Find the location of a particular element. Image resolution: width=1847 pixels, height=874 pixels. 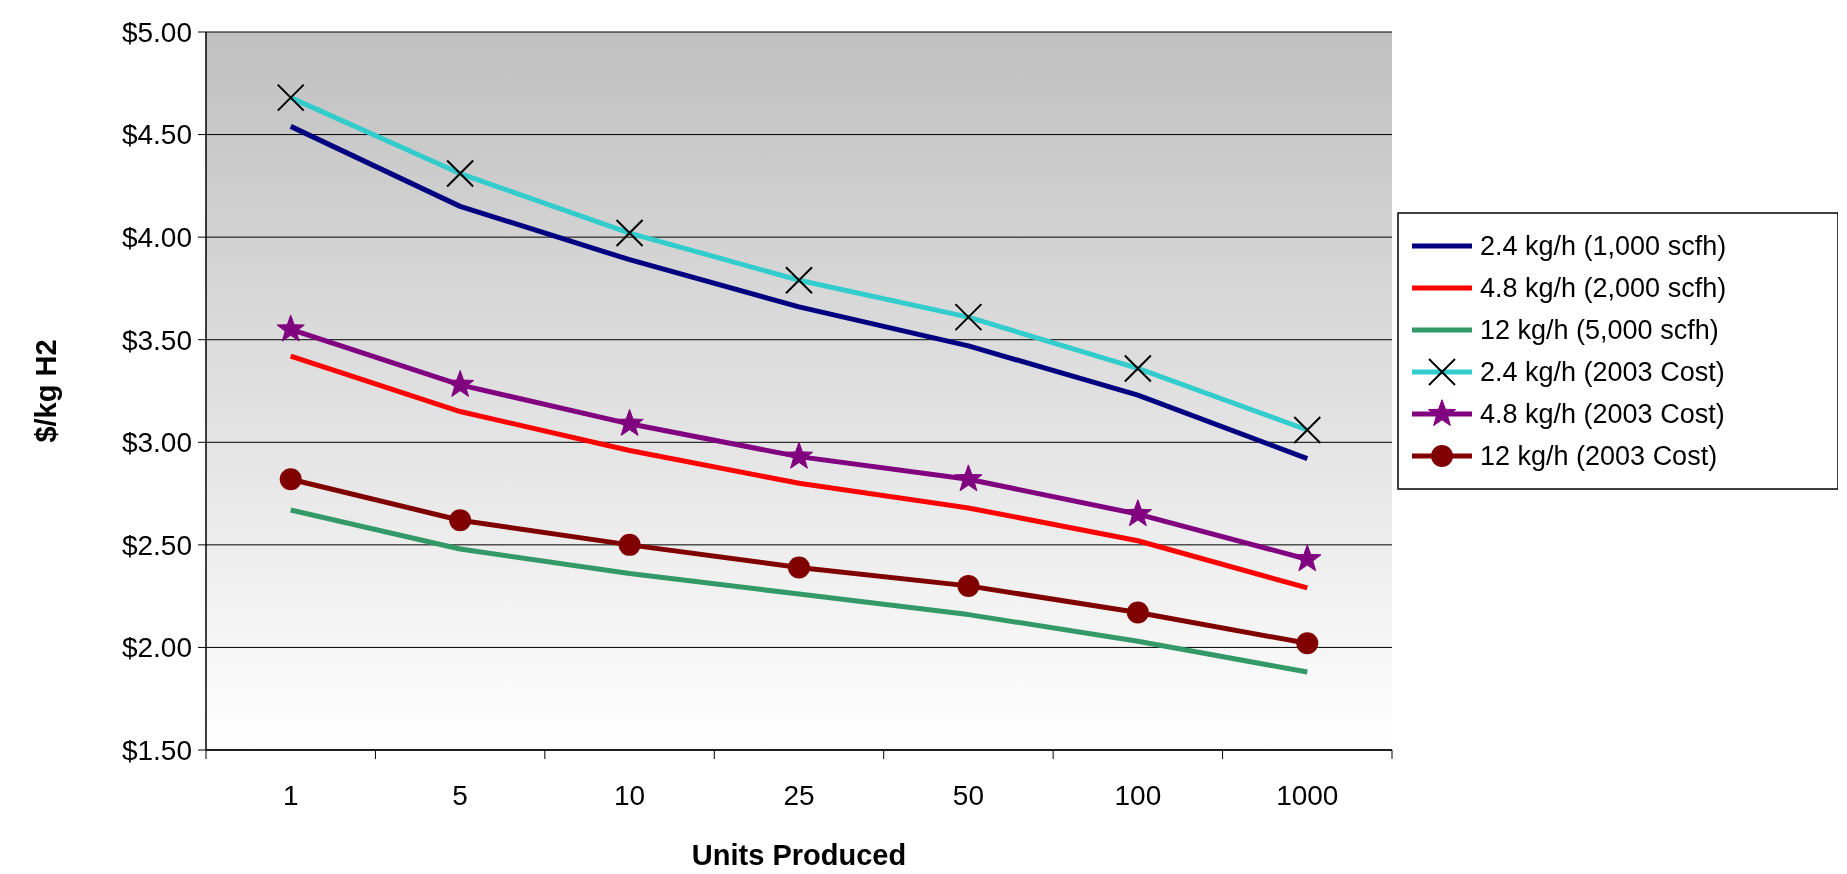

y-tick-label: $2.00 is located at coordinates (156, 648).